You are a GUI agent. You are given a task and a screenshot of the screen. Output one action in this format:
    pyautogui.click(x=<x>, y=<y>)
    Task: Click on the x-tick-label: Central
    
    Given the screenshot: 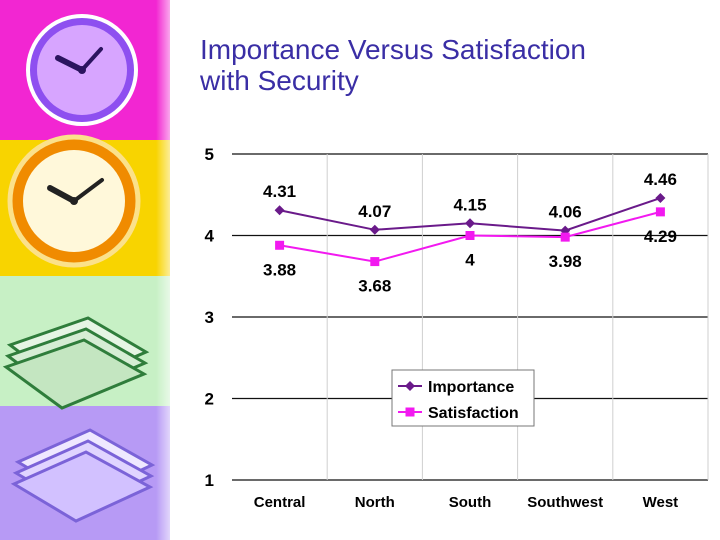 What is the action you would take?
    pyautogui.click(x=280, y=502)
    